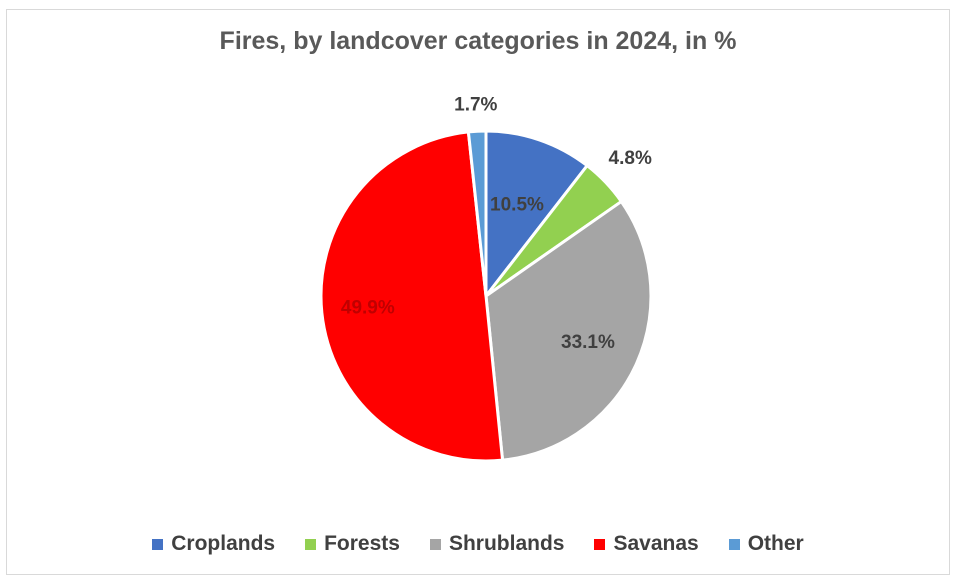 This screenshot has width=956, height=578. What do you see at coordinates (517, 204) in the screenshot?
I see `data-label-croplands: 10.5%` at bounding box center [517, 204].